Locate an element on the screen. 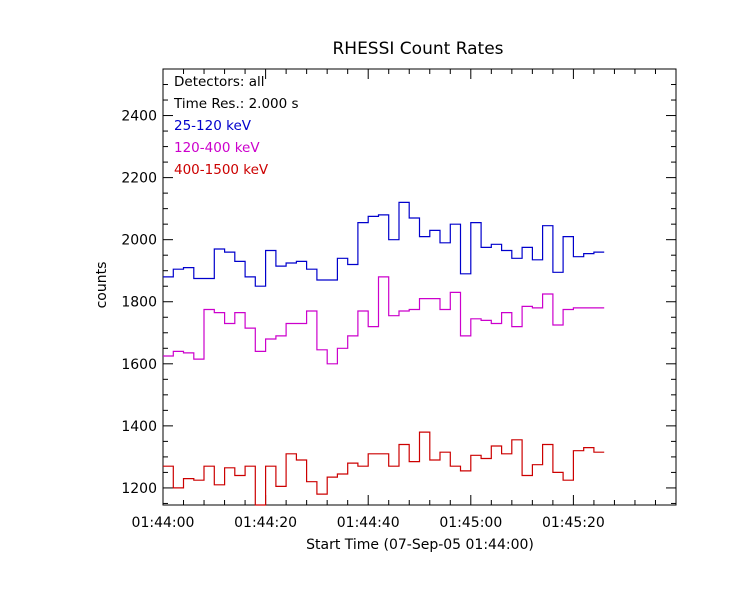 Image resolution: width=750 pixels, height=600 pixels. x-tick-label: 01:44:00 is located at coordinates (163, 523).